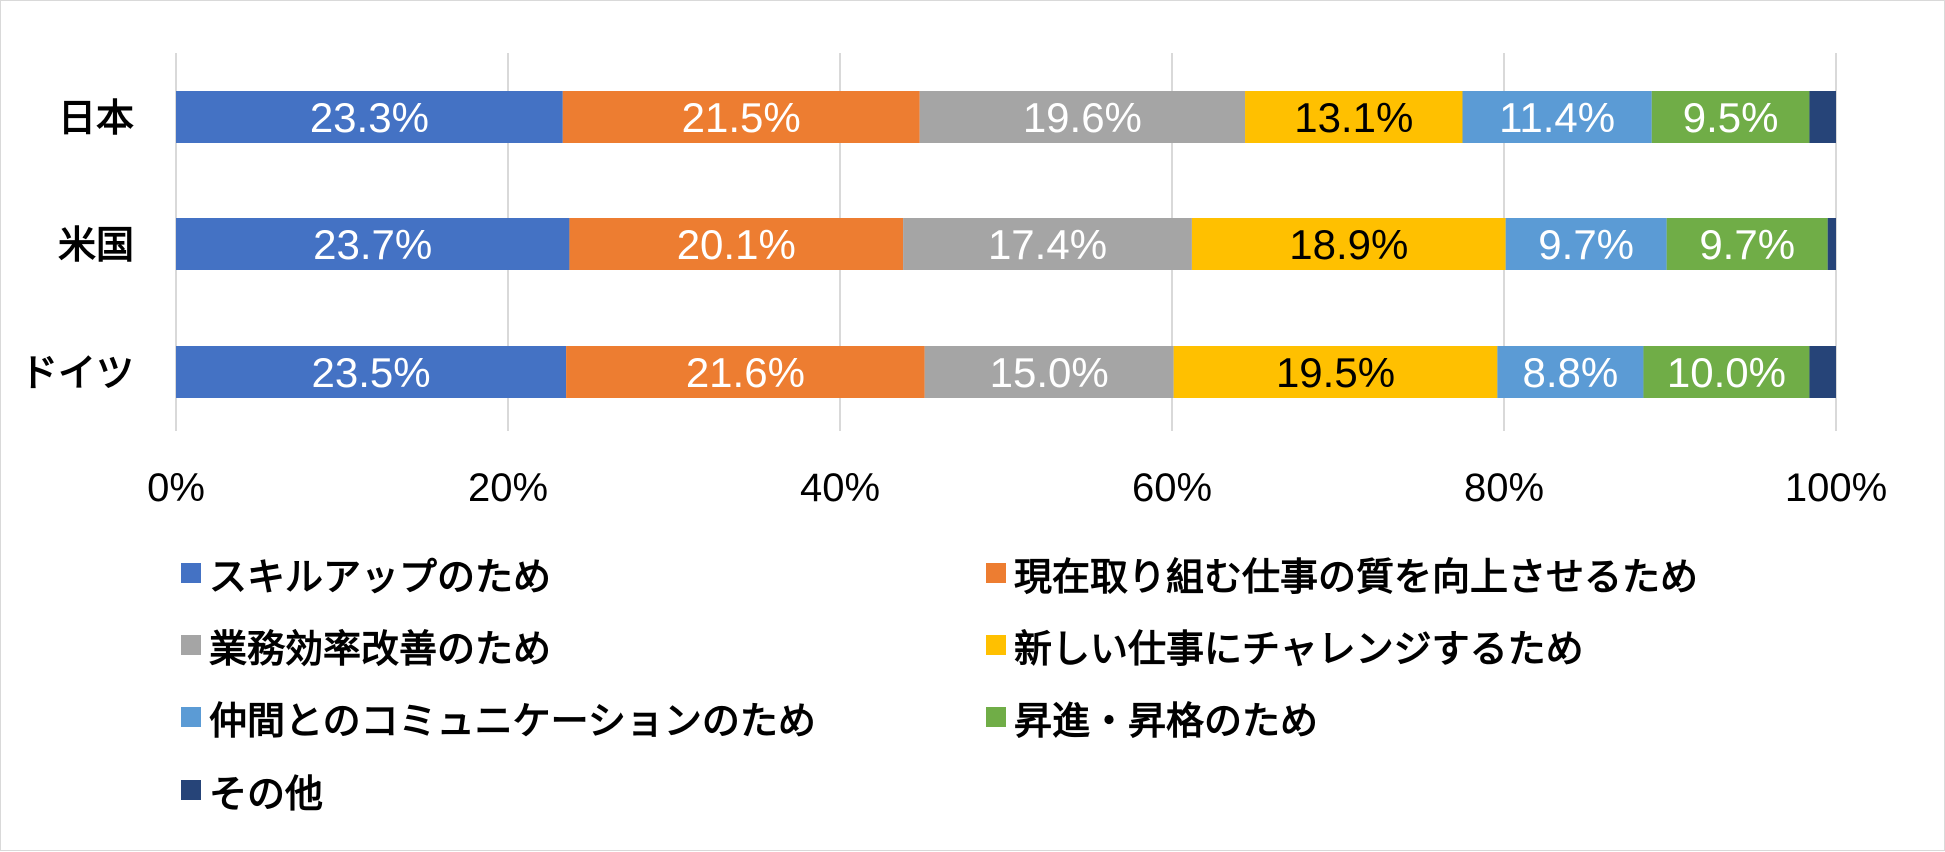  What do you see at coordinates (1082, 117) in the screenshot?
I see `data-label: 19.6%` at bounding box center [1082, 117].